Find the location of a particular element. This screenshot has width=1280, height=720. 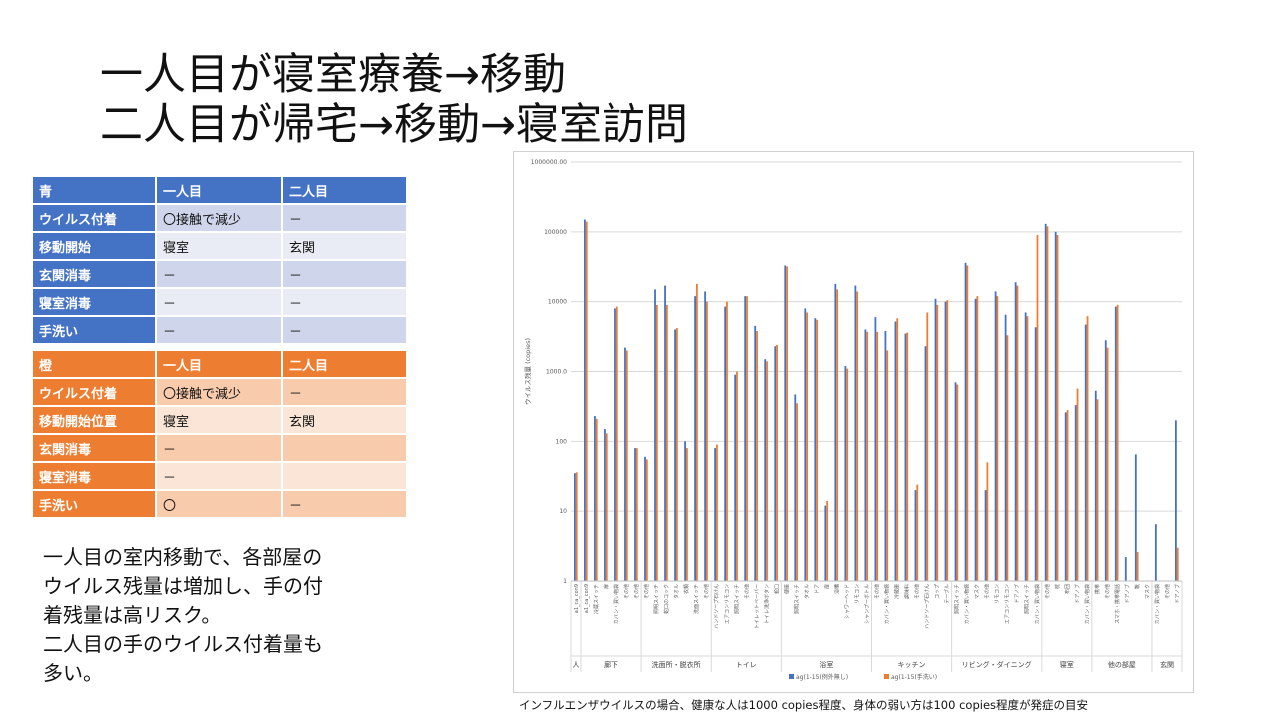

note-line: 多い。 is located at coordinates (73, 673).